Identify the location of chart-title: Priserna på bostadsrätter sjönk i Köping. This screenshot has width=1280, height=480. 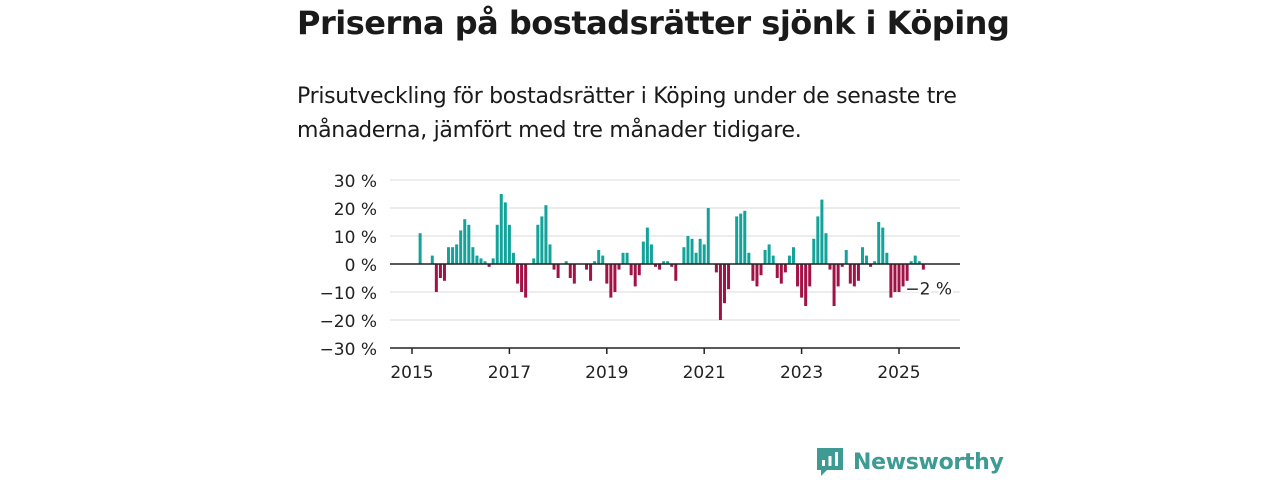
(653, 23).